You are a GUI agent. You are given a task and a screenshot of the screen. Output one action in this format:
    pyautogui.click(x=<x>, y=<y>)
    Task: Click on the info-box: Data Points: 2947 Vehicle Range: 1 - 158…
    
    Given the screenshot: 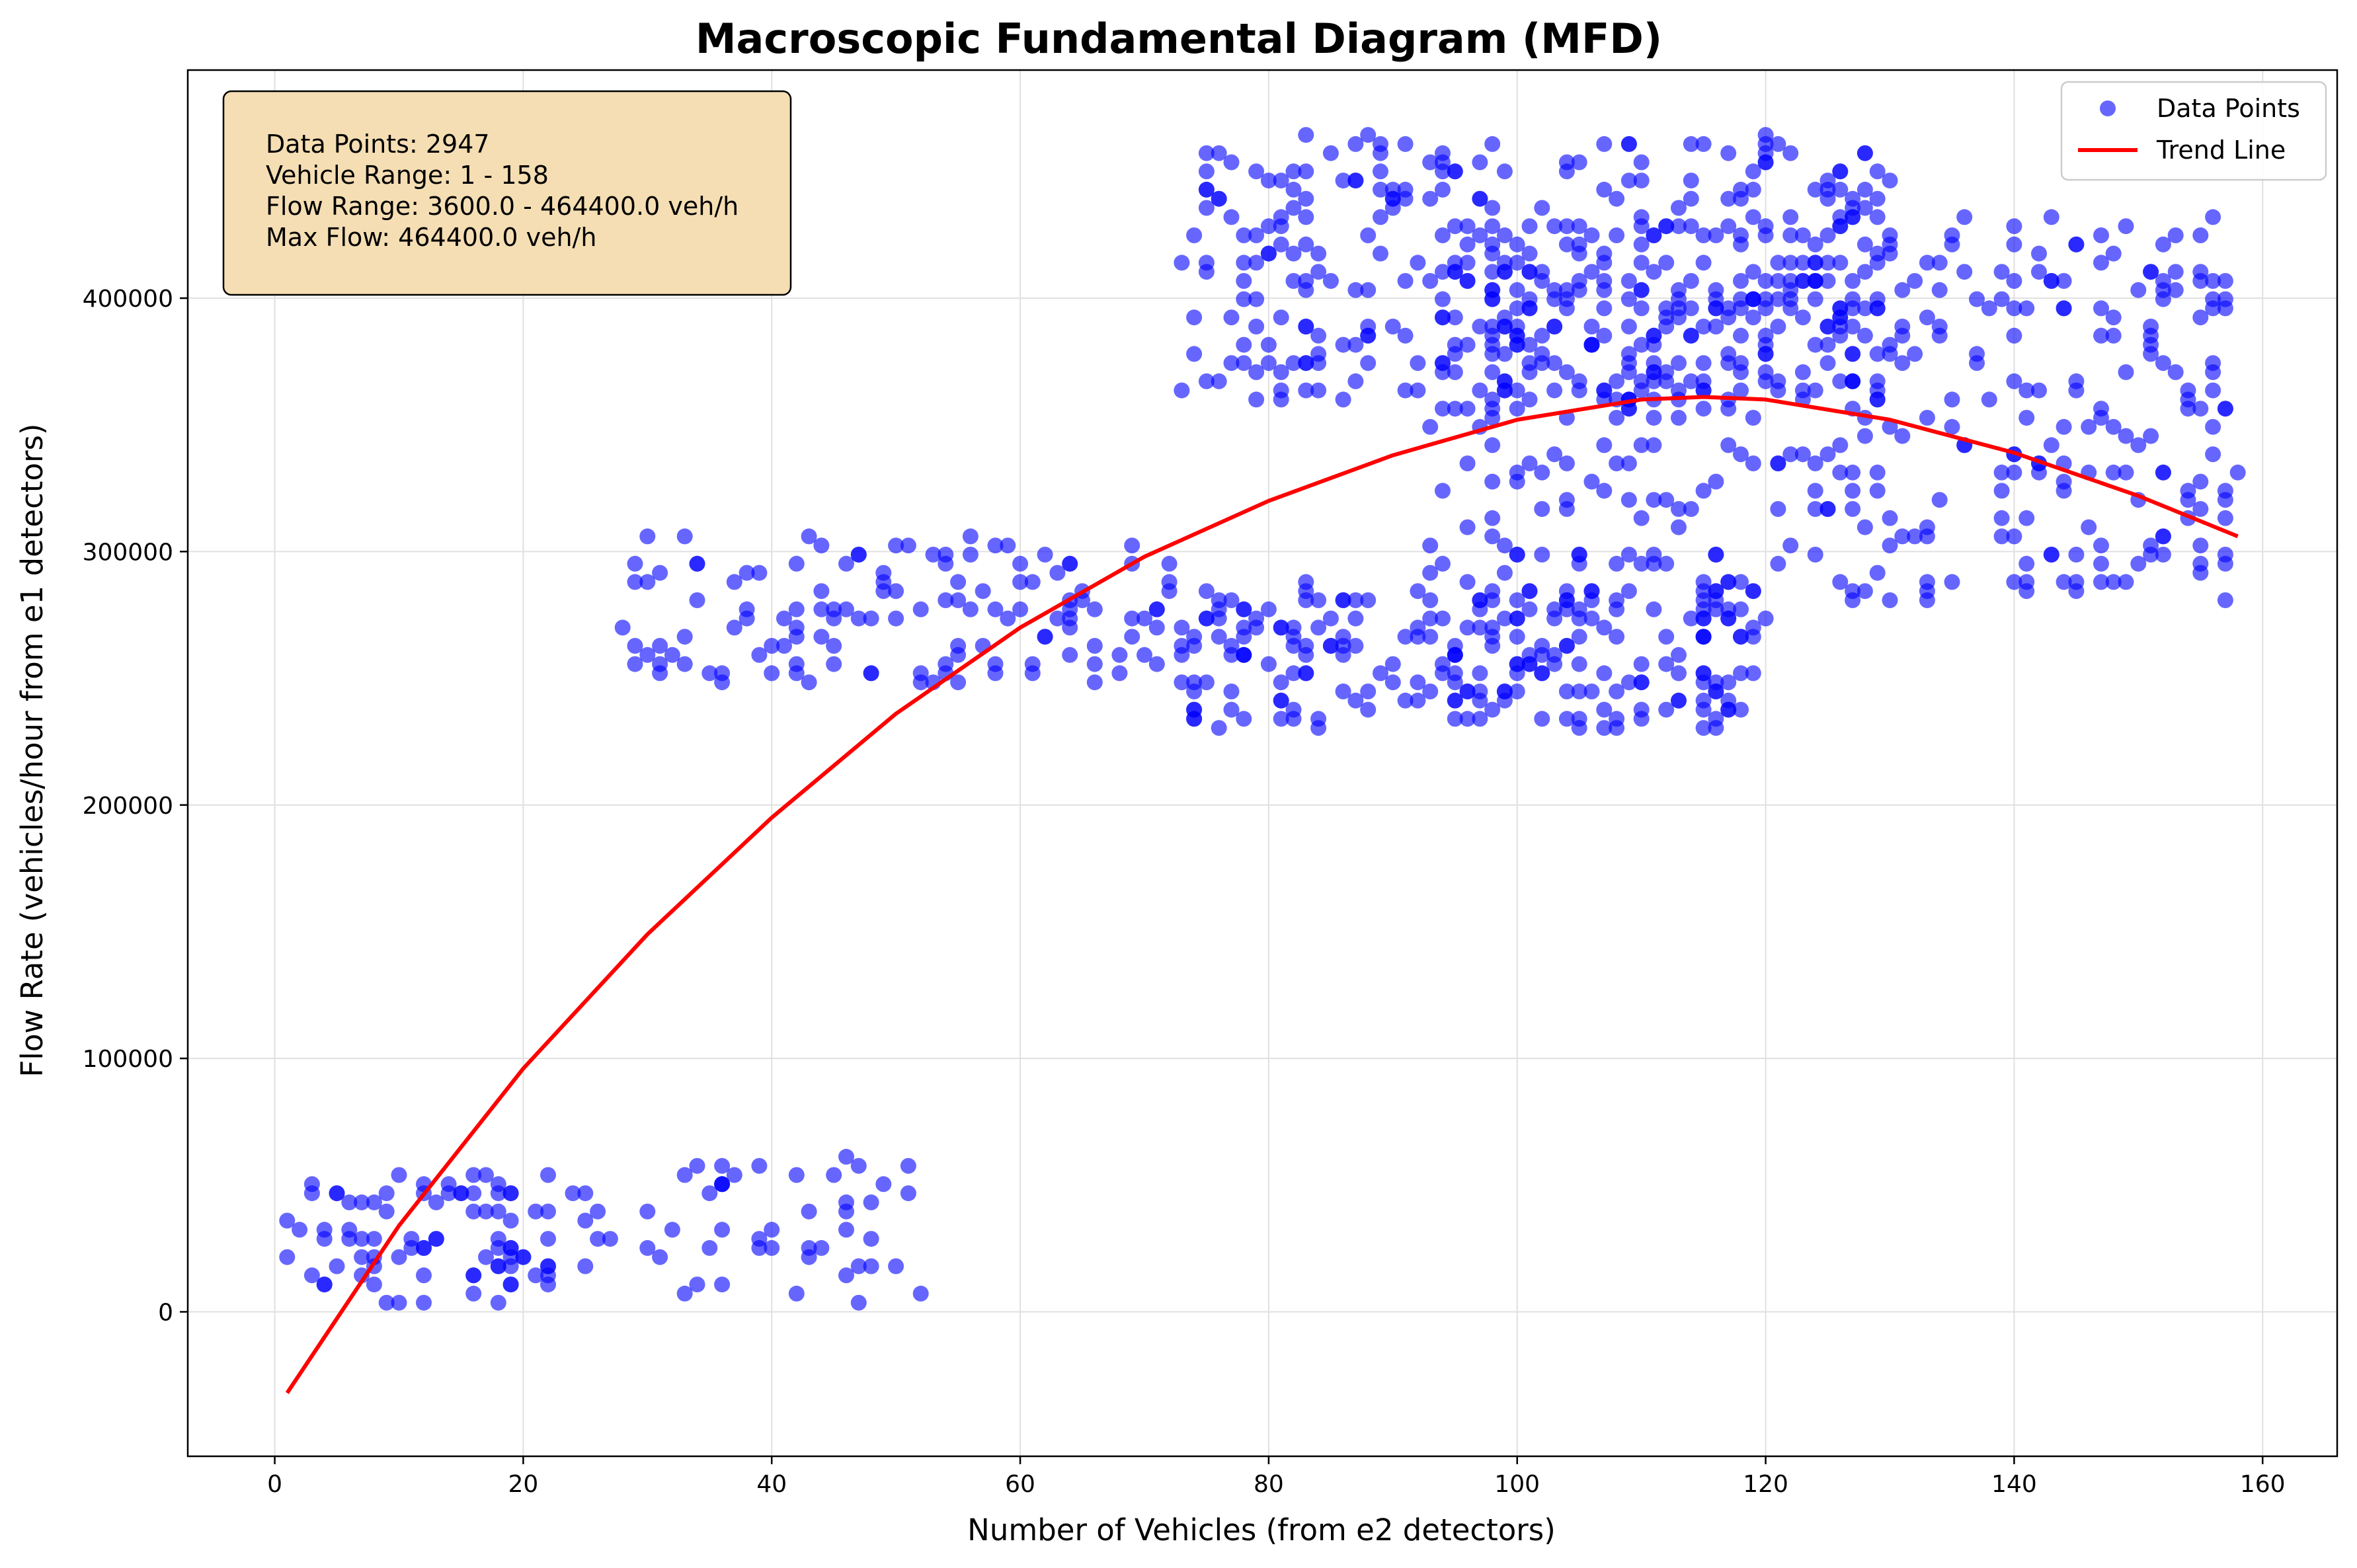 What is the action you would take?
    pyautogui.click(x=507, y=193)
    